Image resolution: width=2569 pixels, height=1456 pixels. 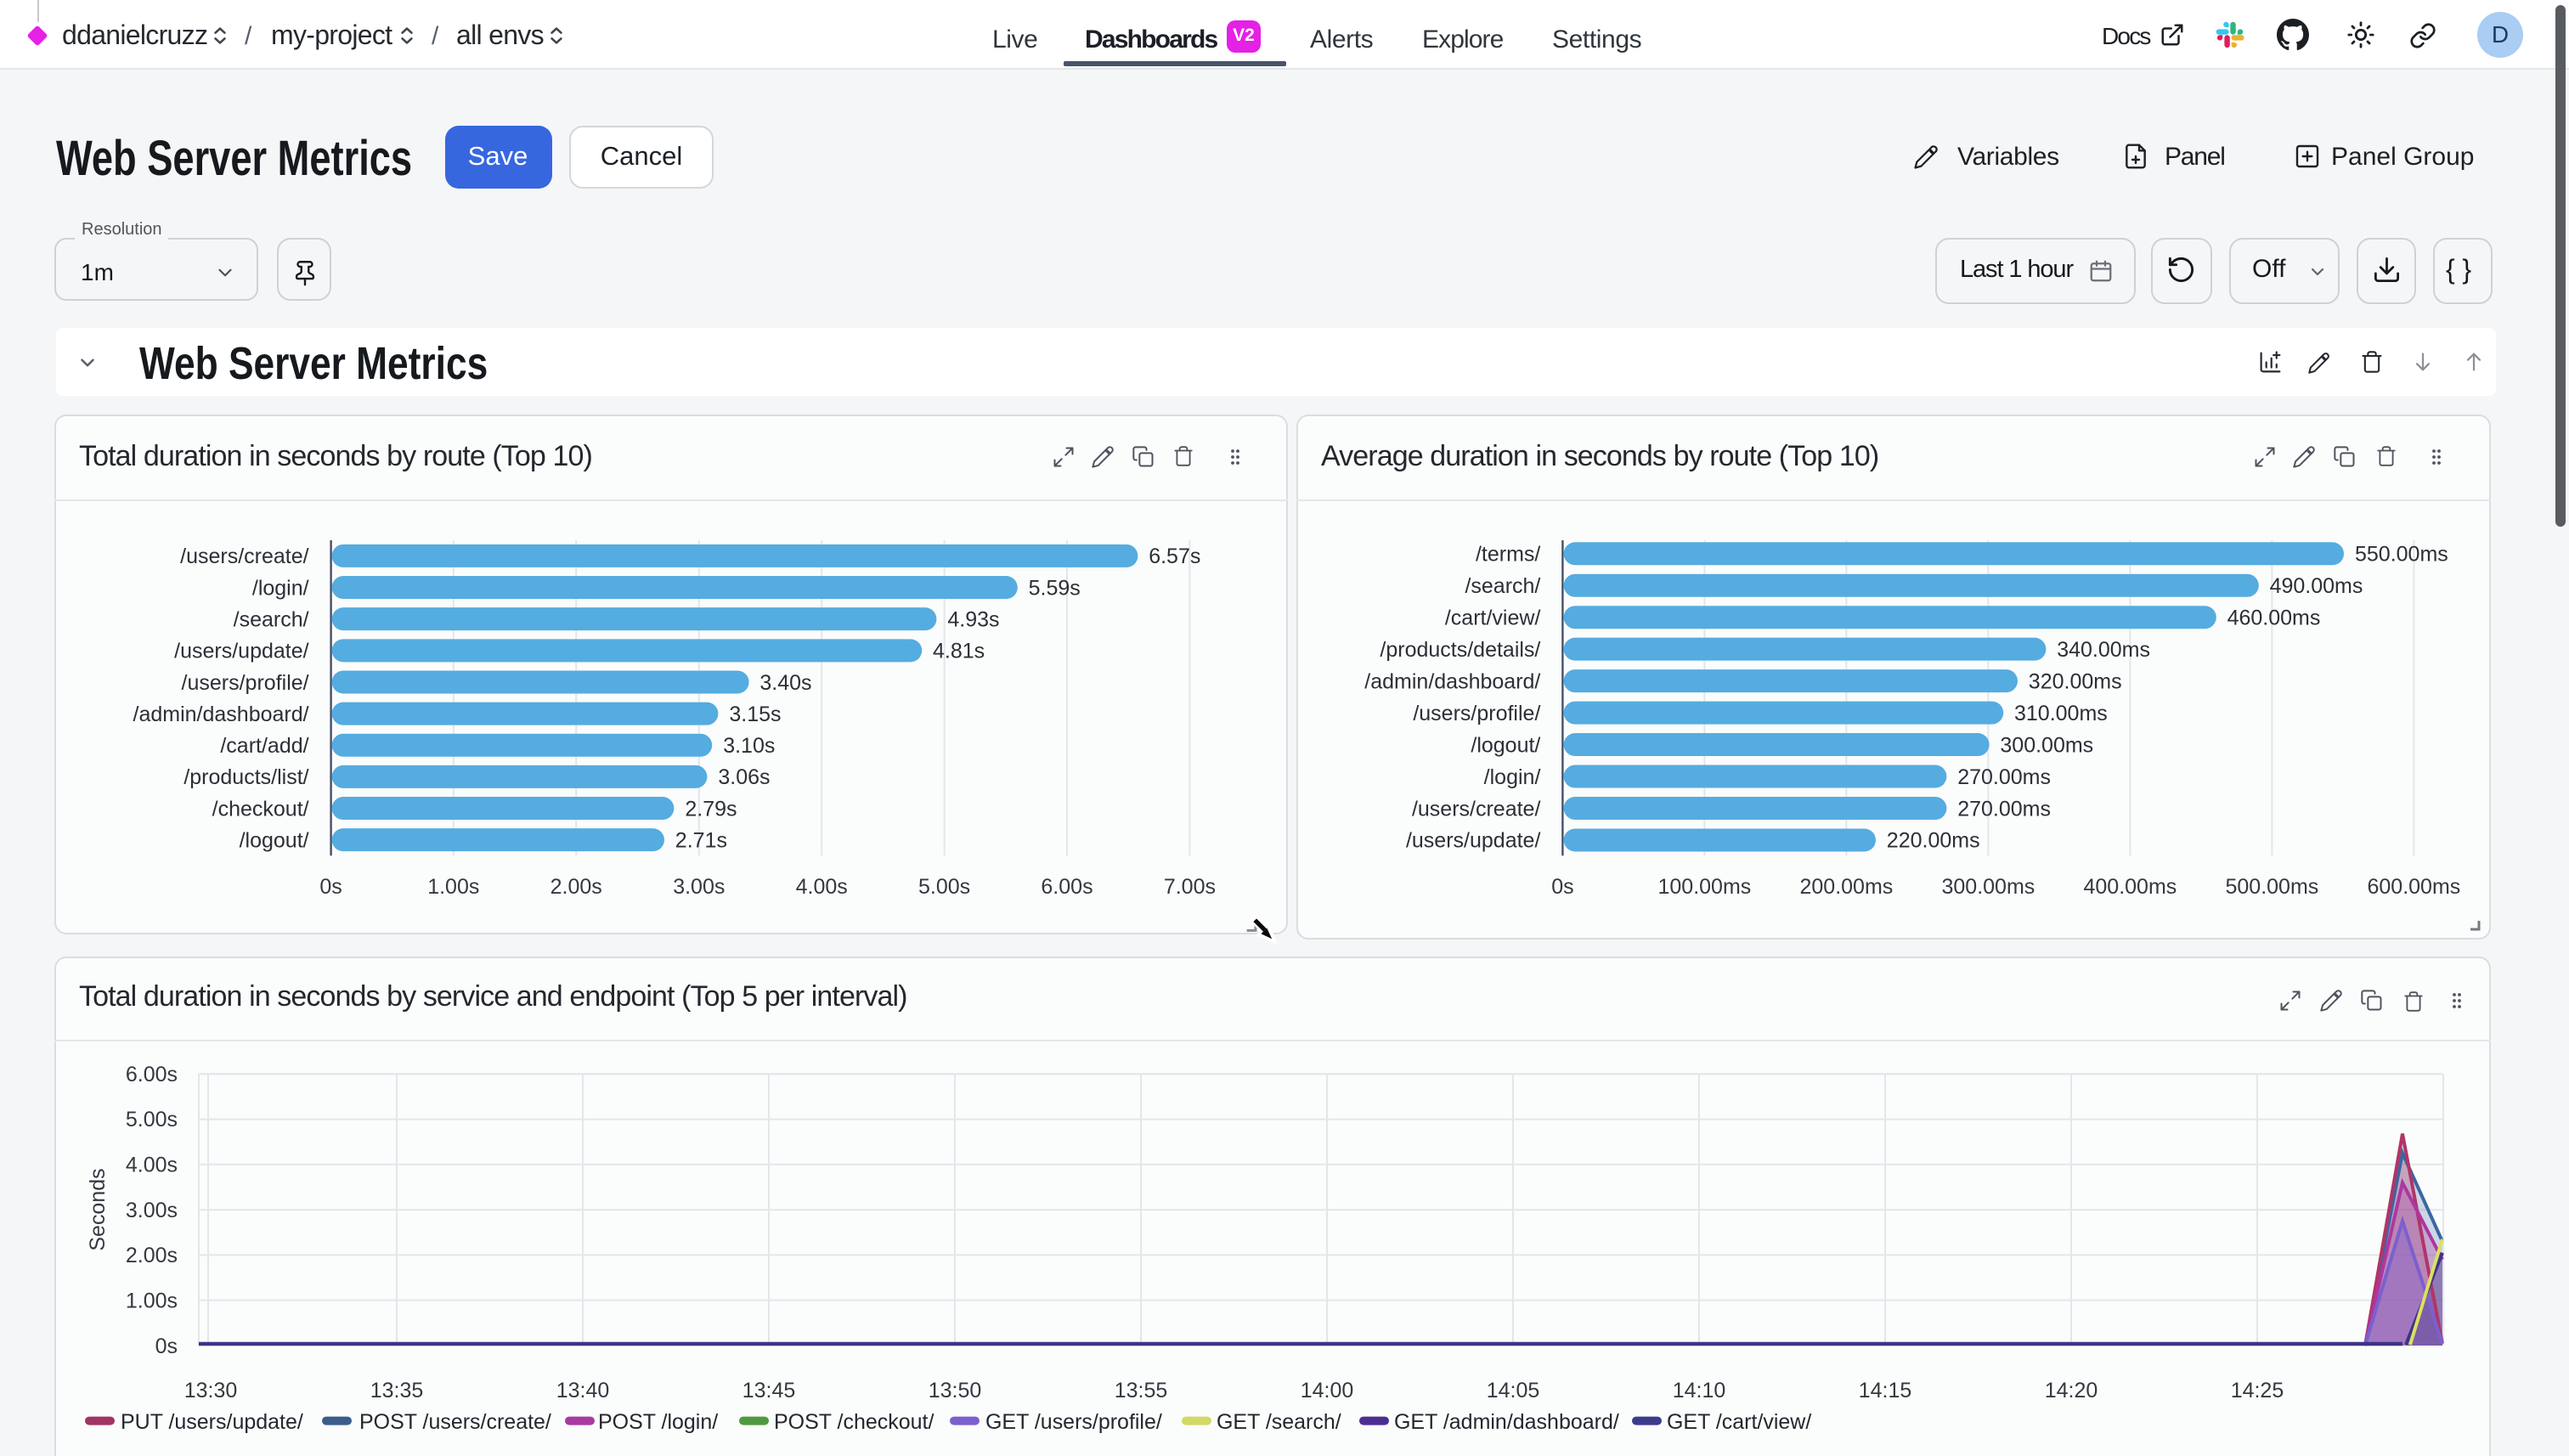 I want to click on svg-text: GET /search/, so click(x=1279, y=1421).